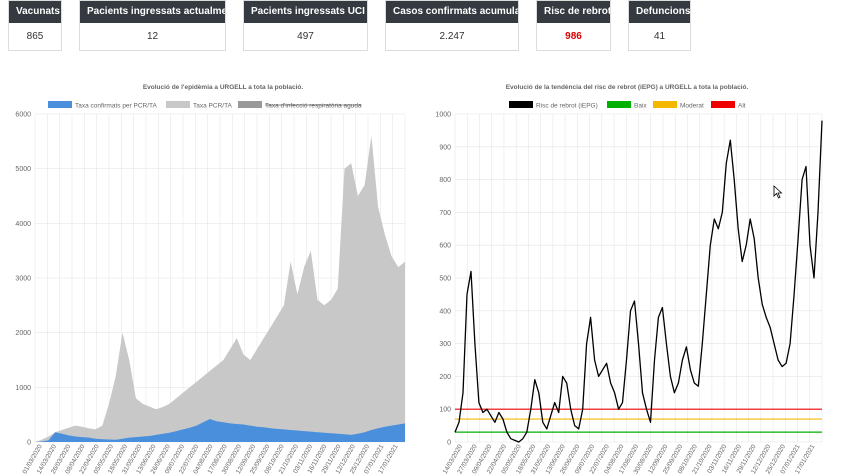  Describe the element at coordinates (567, 106) in the screenshot. I see `legend-label: Risc de rebrot (iEPG)` at that location.